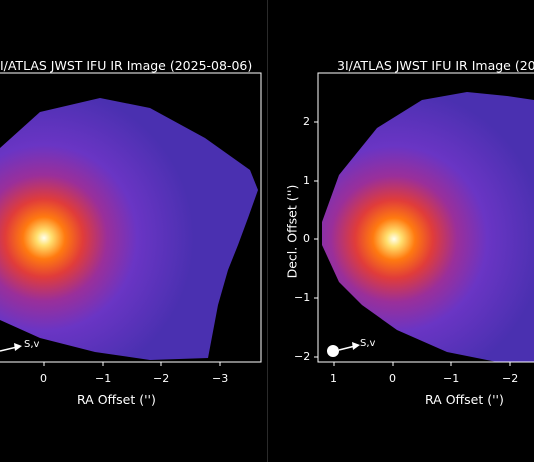  What do you see at coordinates (126, 65) in the screenshot?
I see `left-panel-title: 3I/ATLAS JWST IFU IR Image (2025-08-06)` at bounding box center [126, 65].